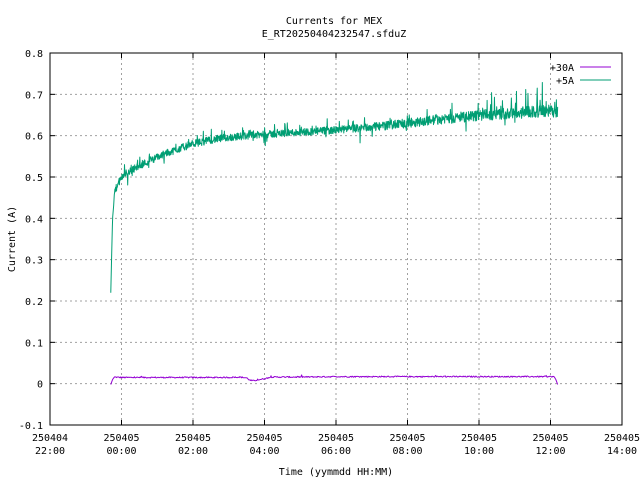 The height and width of the screenshot is (480, 640). What do you see at coordinates (31, 426) in the screenshot?
I see `y-tick-label: -0.1` at bounding box center [31, 426].